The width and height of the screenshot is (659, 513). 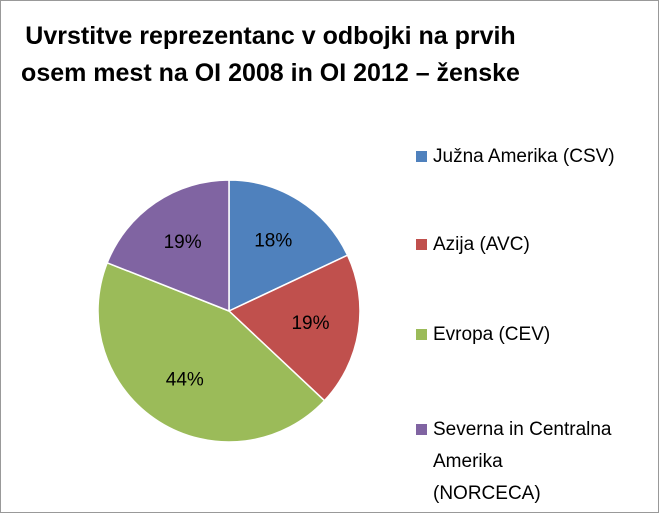 What do you see at coordinates (185, 380) in the screenshot?
I see `data-label: 44%` at bounding box center [185, 380].